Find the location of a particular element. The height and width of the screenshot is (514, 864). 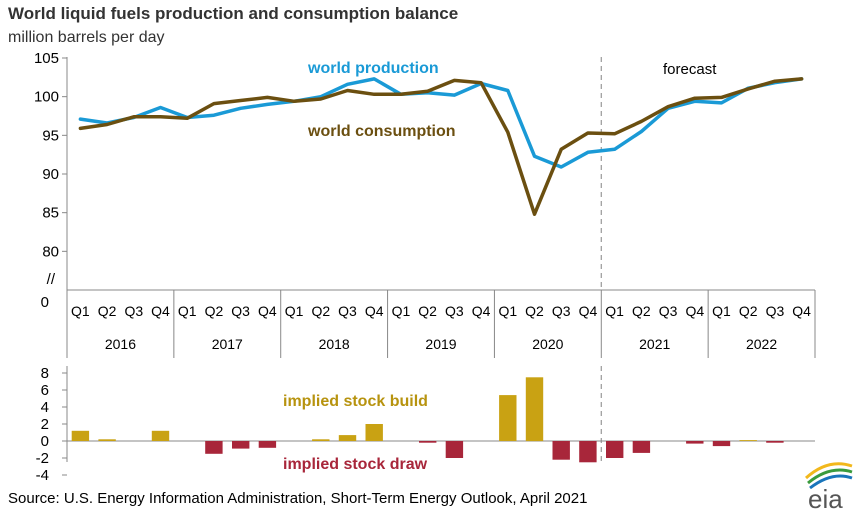

top-y-tick-label: 90 is located at coordinates (50, 174).